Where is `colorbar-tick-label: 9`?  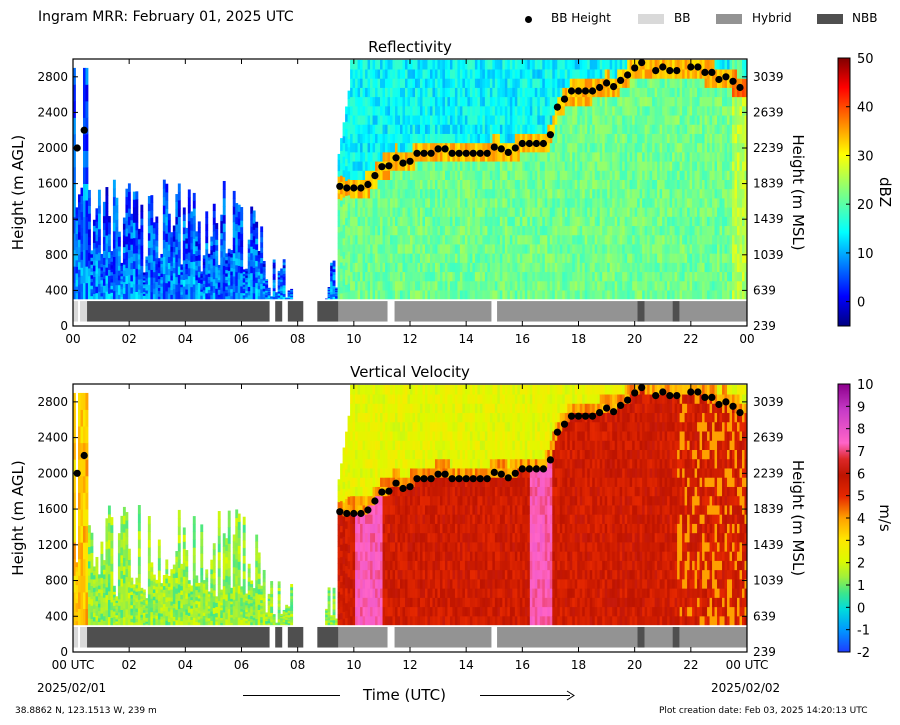
colorbar-tick-label: 9 is located at coordinates (861, 407).